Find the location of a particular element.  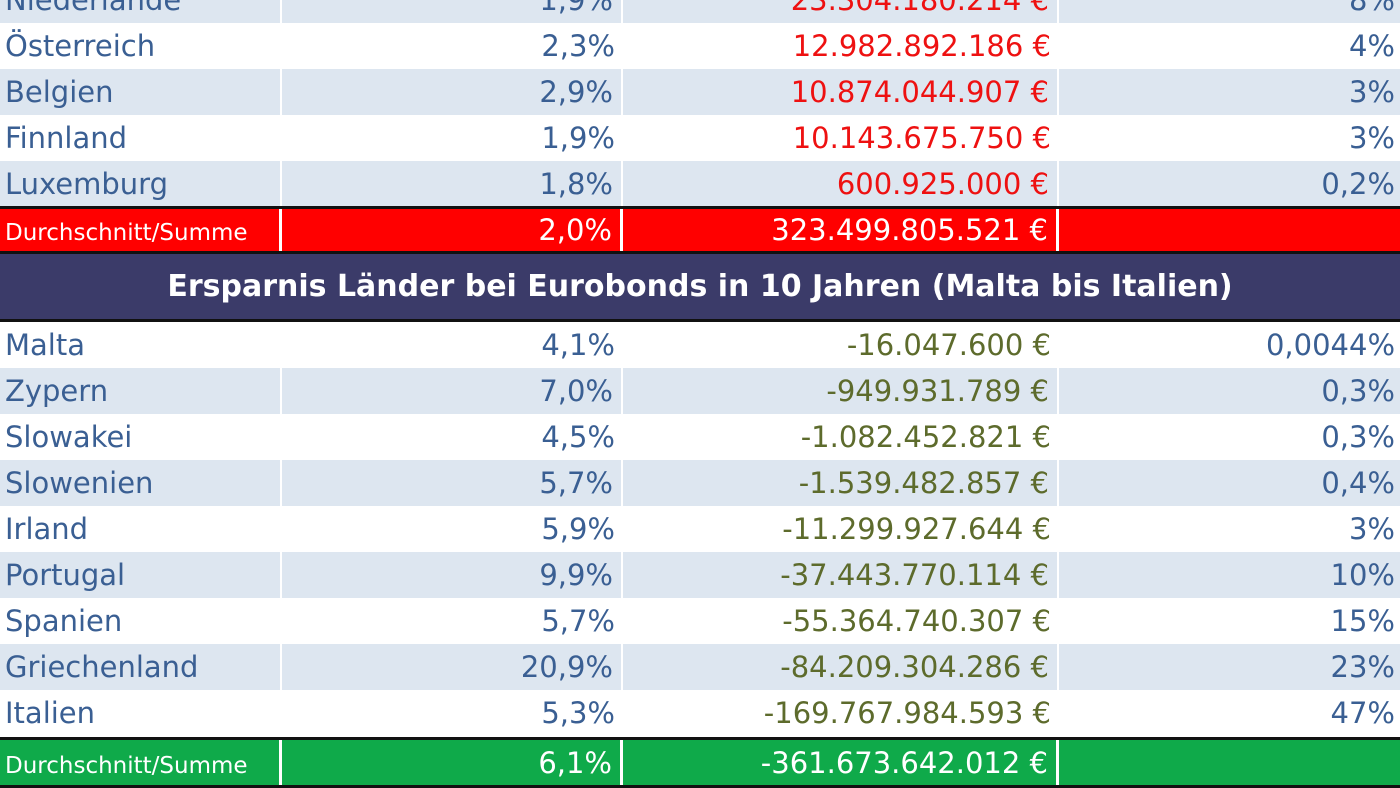

rate-cell: 20,9% is located at coordinates (452, 667).